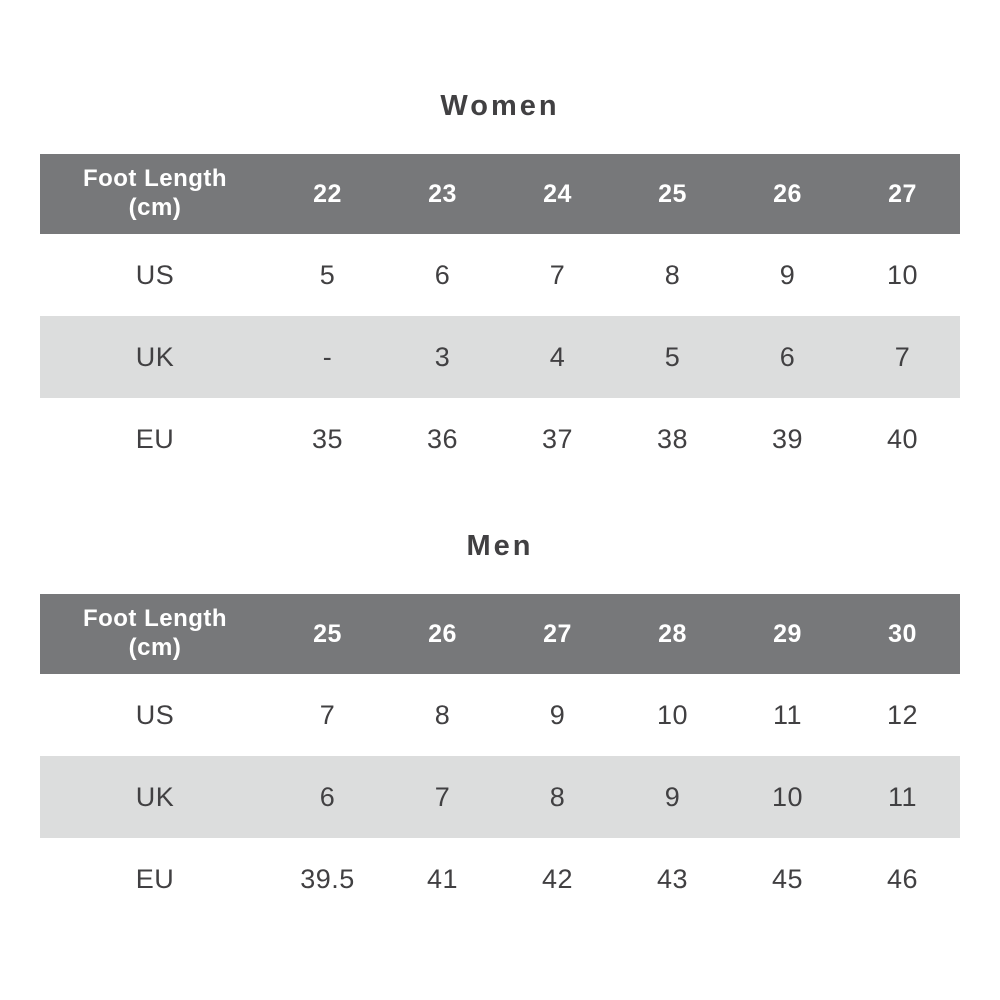 The width and height of the screenshot is (1000, 1000). I want to click on men-header-row: Foot Length (cm) 25 26 27 28 29 30, so click(500, 634).